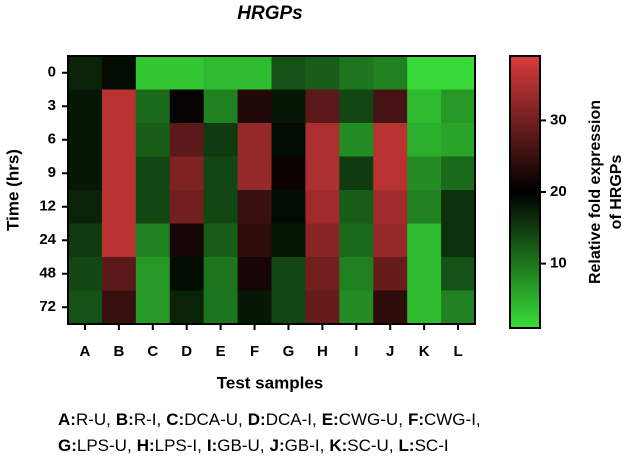 The height and width of the screenshot is (464, 632). What do you see at coordinates (178, 445) in the screenshot?
I see `footnote-text: LPS-I,` at bounding box center [178, 445].